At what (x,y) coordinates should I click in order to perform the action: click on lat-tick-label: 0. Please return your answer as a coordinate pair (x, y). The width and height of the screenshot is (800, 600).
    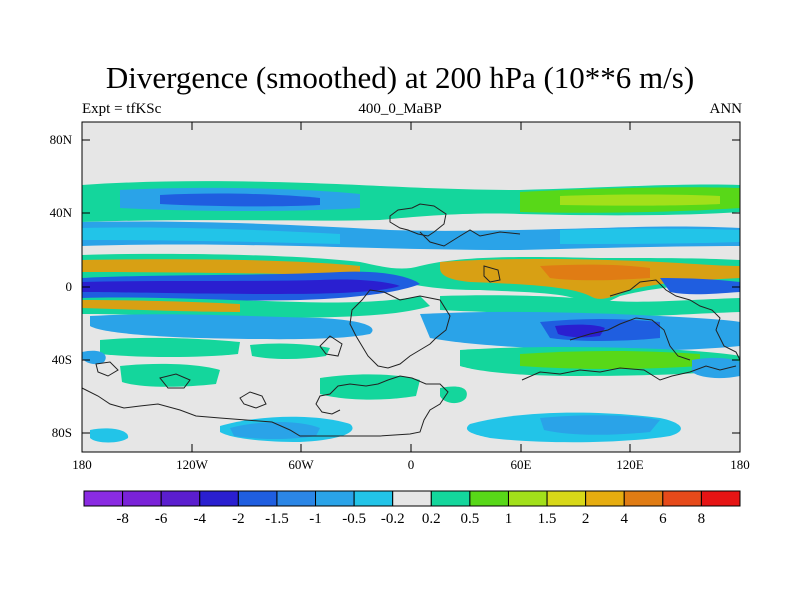
    Looking at the image, I should click on (69, 286).